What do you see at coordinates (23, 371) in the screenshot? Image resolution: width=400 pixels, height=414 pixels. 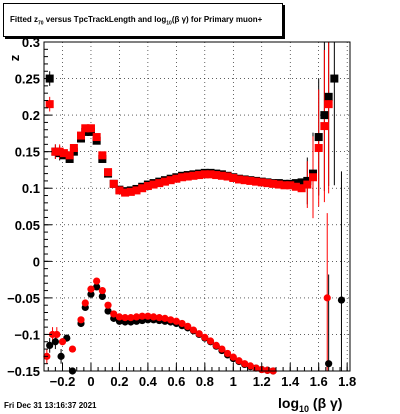 I see `y-tick-label: −0.15` at bounding box center [23, 371].